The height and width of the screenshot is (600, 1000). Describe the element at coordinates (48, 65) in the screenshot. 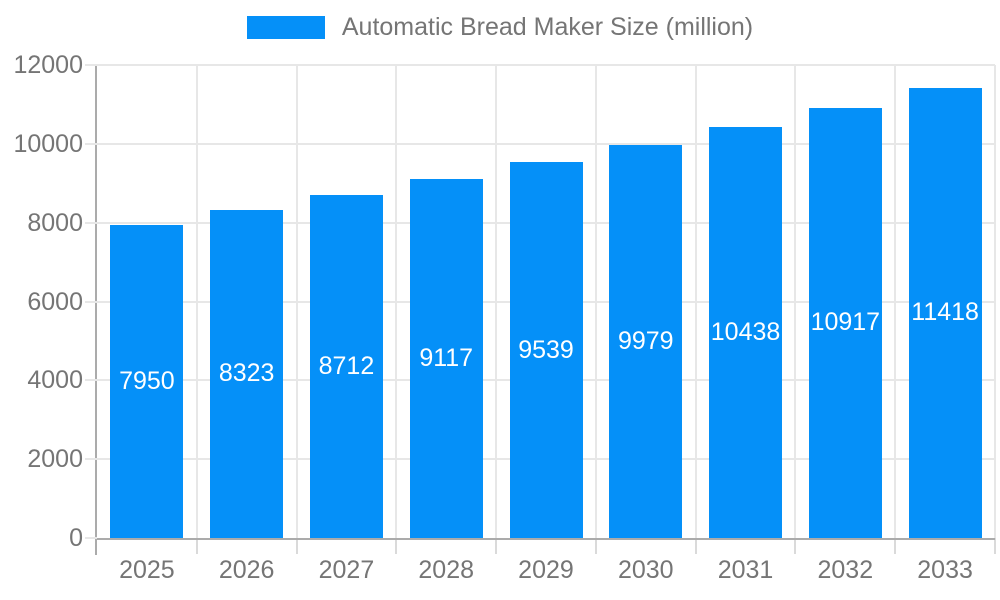

I see `y-axis-tick-label: 12000` at that location.